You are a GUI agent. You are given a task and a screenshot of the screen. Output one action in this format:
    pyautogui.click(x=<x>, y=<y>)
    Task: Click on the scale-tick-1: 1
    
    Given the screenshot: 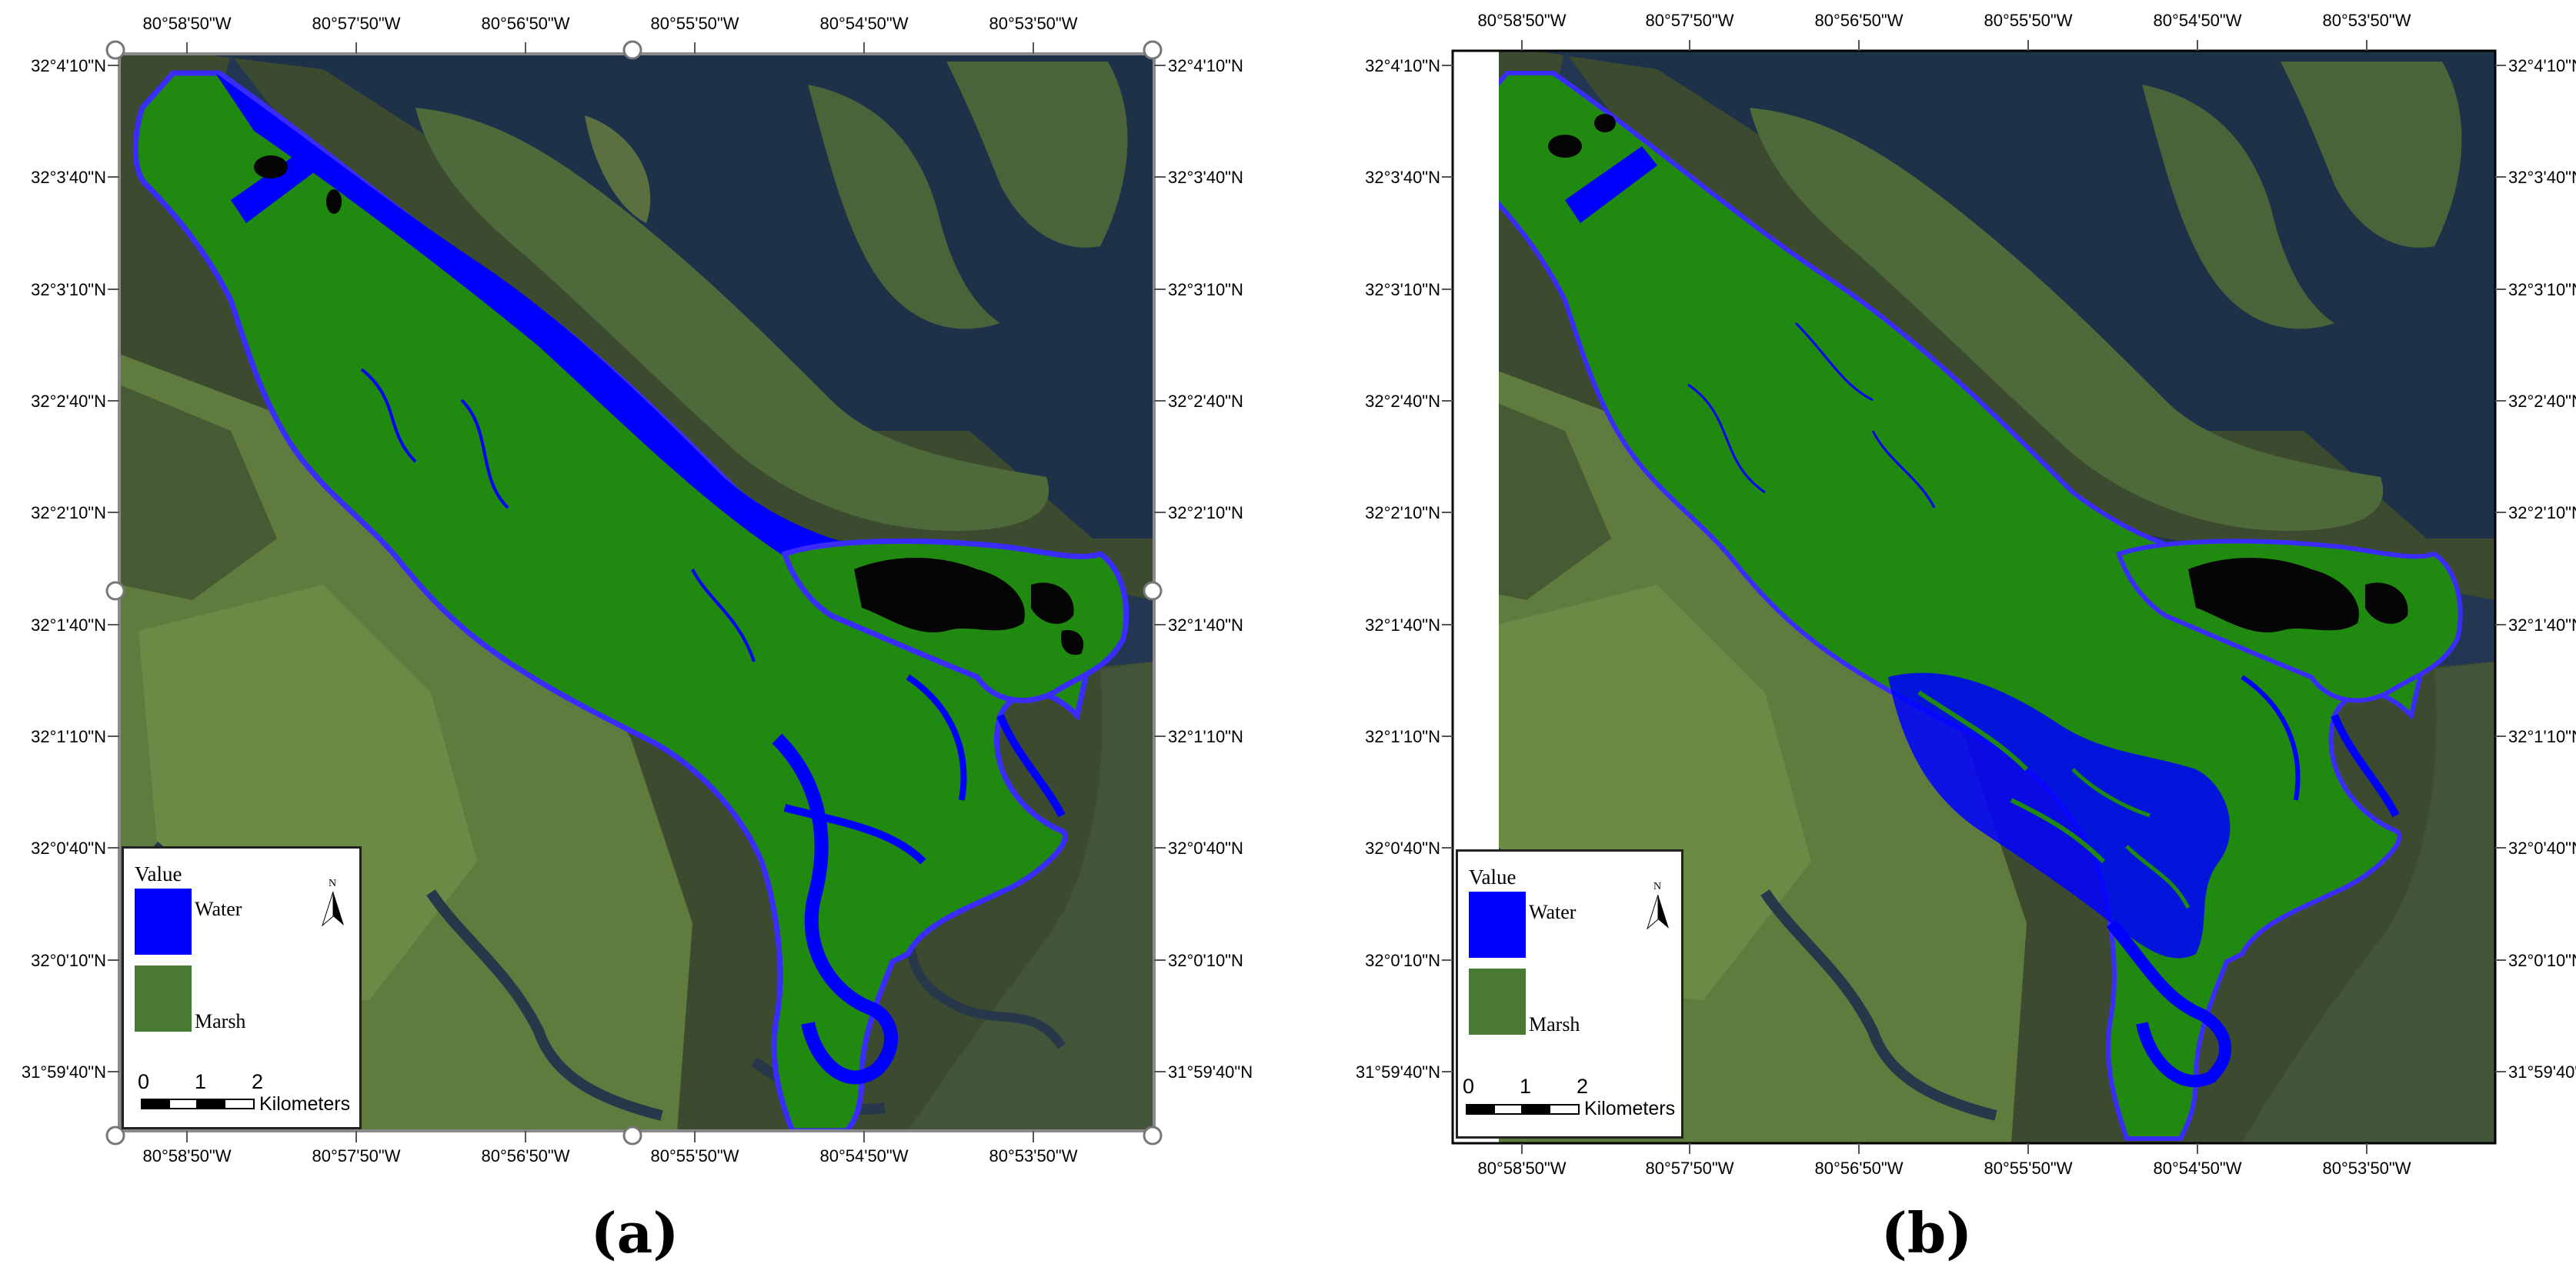 What is the action you would take?
    pyautogui.click(x=201, y=1081)
    